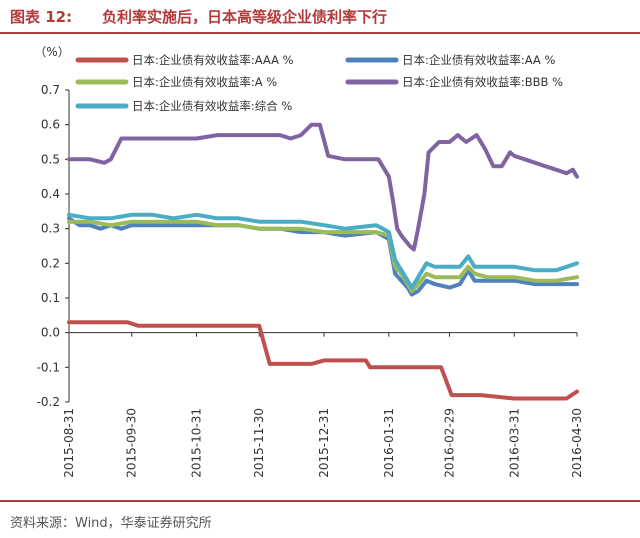 The height and width of the screenshot is (538, 640). What do you see at coordinates (111, 523) in the screenshot?
I see `source-note: 资料来源：Wind，华泰证券研究所` at bounding box center [111, 523].